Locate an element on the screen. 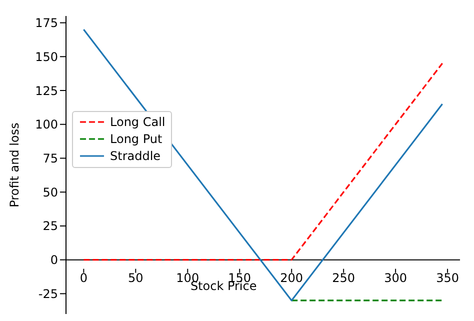 This screenshot has height=321, width=474. y-tick-label: 150 is located at coordinates (46, 57).